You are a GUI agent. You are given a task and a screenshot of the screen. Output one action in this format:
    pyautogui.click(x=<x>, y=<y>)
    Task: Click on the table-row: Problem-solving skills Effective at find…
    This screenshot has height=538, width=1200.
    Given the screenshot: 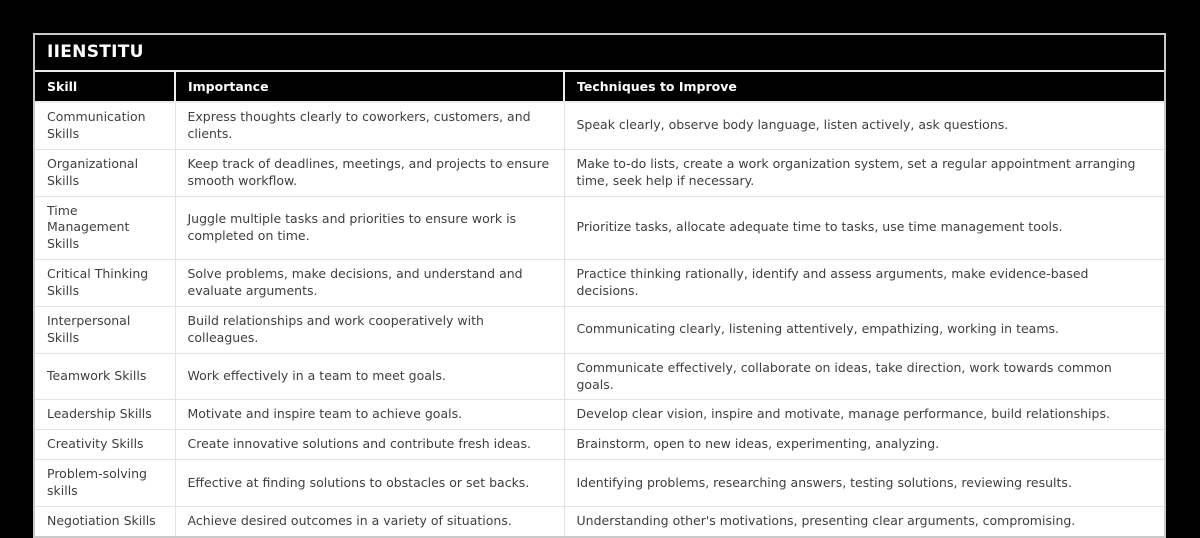 What is the action you would take?
    pyautogui.click(x=599, y=483)
    